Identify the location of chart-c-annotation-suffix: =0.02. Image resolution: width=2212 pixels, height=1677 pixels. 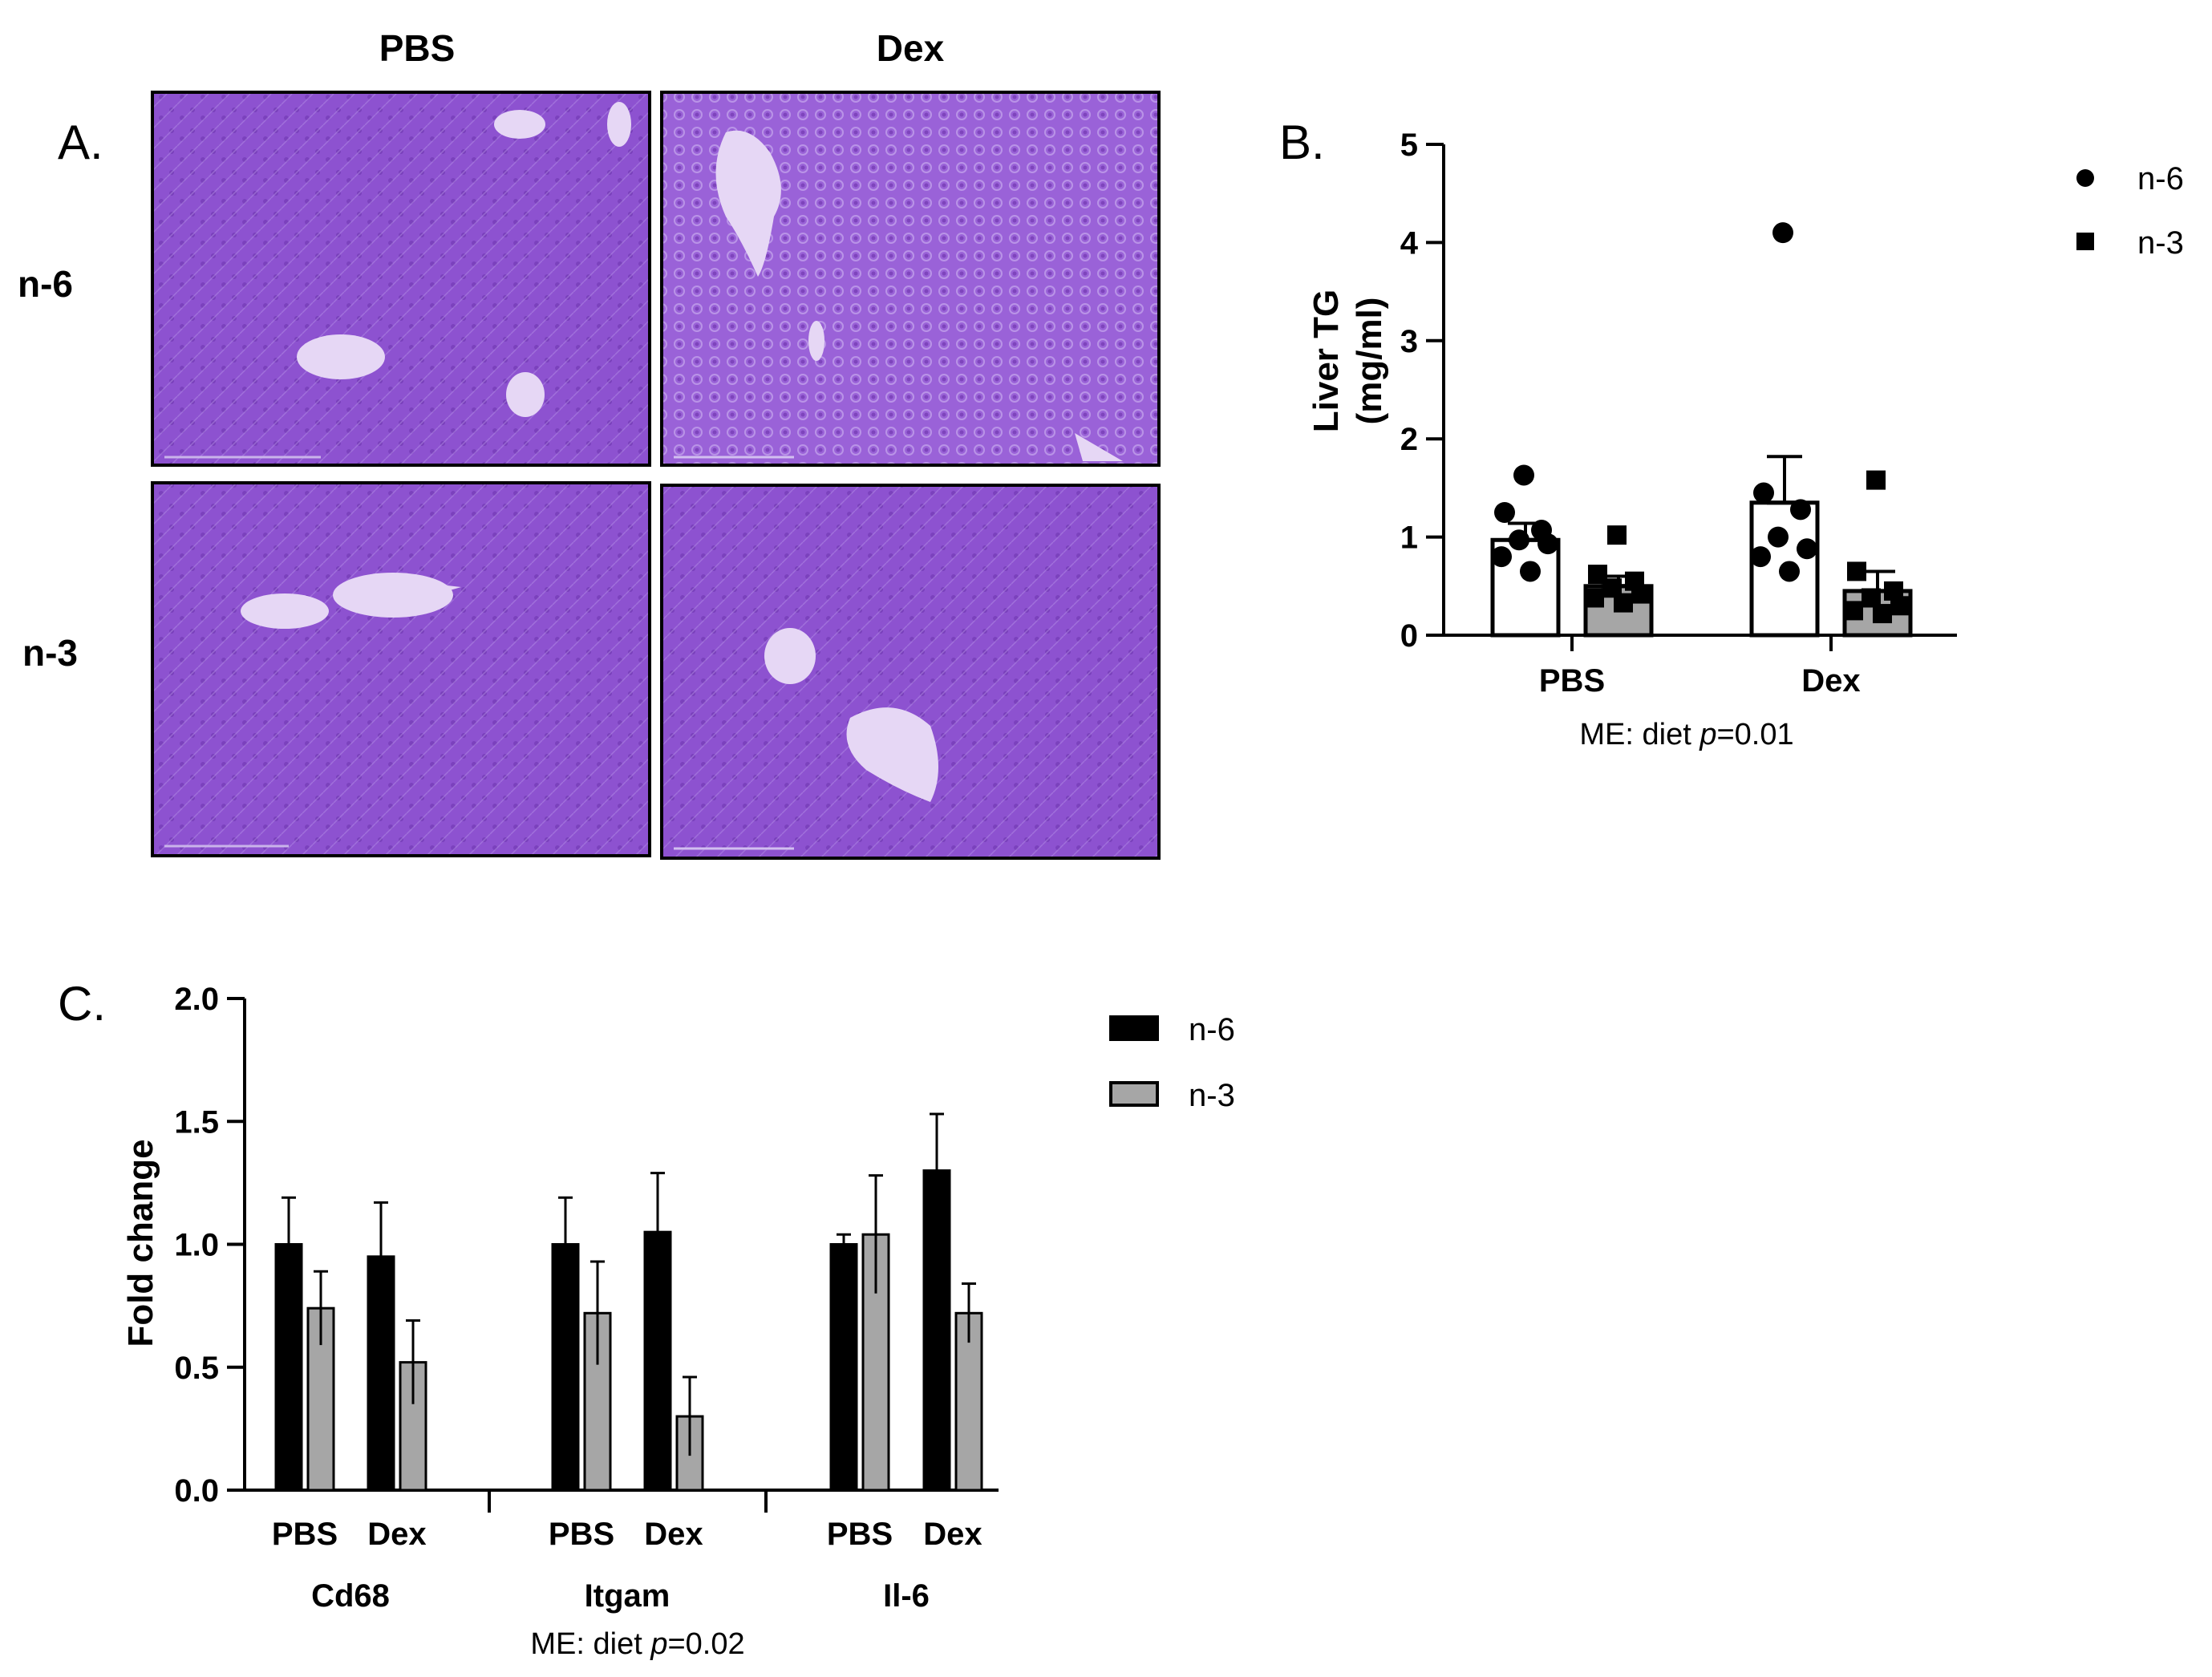
(705, 1644).